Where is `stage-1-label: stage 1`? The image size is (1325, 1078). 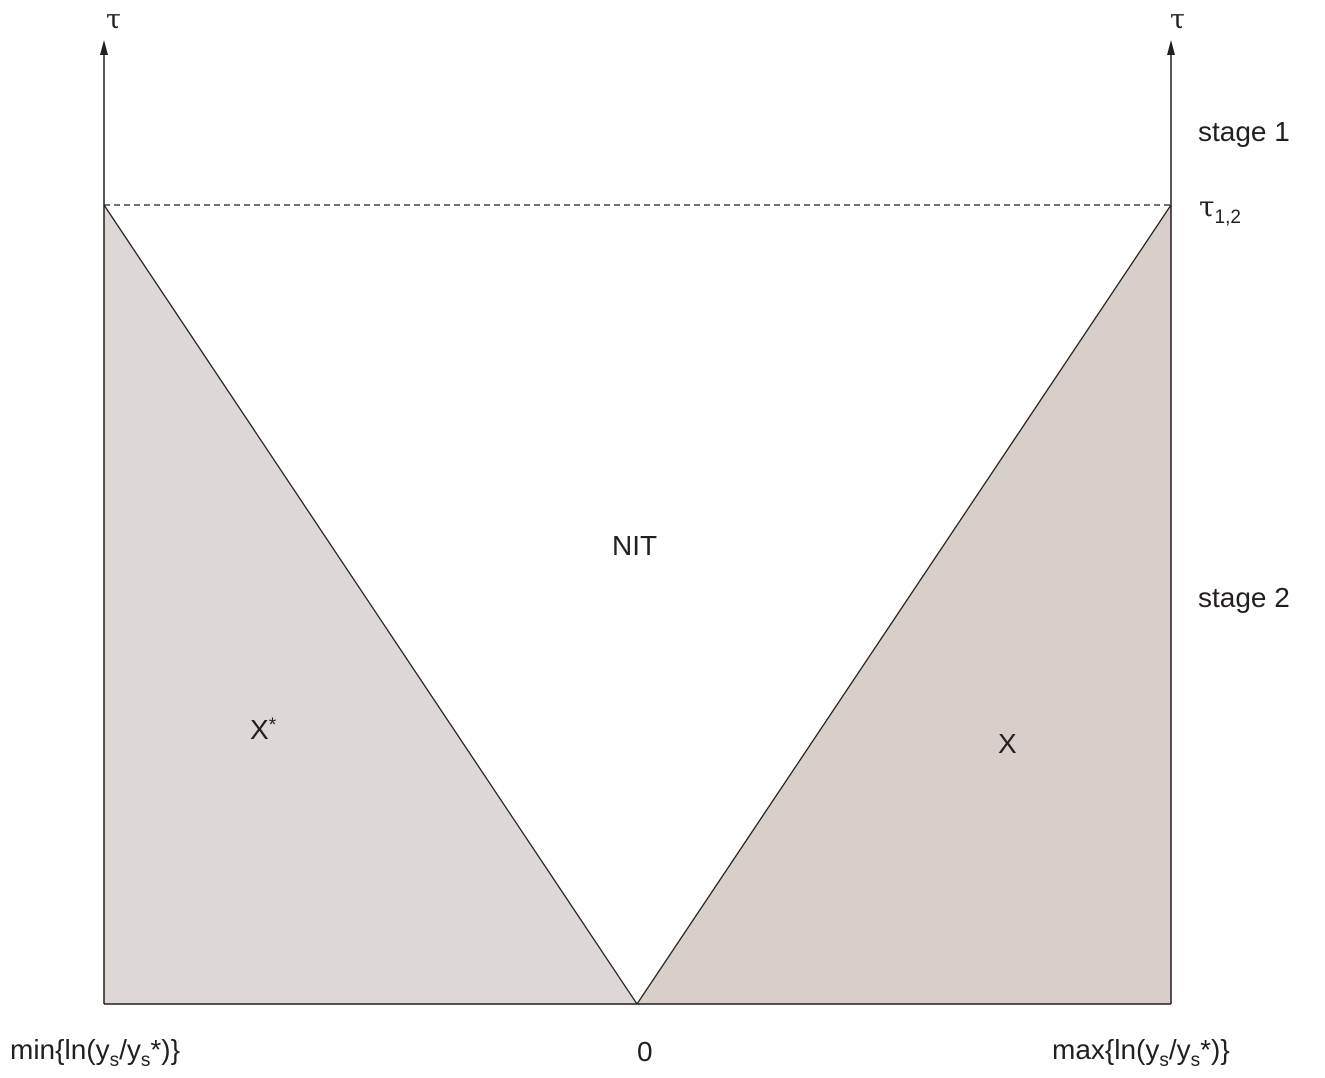 stage-1-label: stage 1 is located at coordinates (1244, 131).